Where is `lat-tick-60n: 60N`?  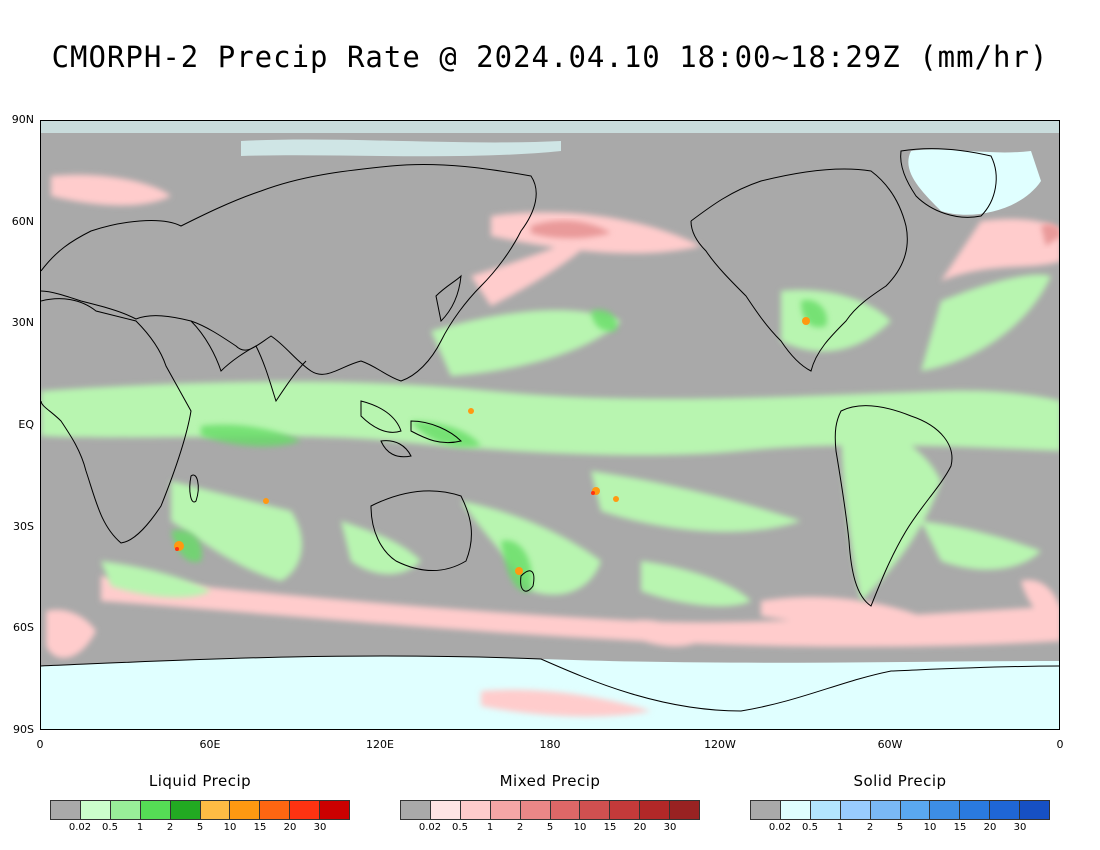 lat-tick-60n: 60N is located at coordinates (22, 221).